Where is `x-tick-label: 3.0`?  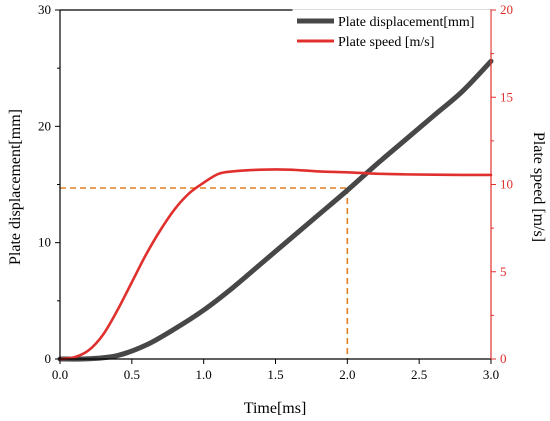
x-tick-label: 3.0 is located at coordinates (491, 374).